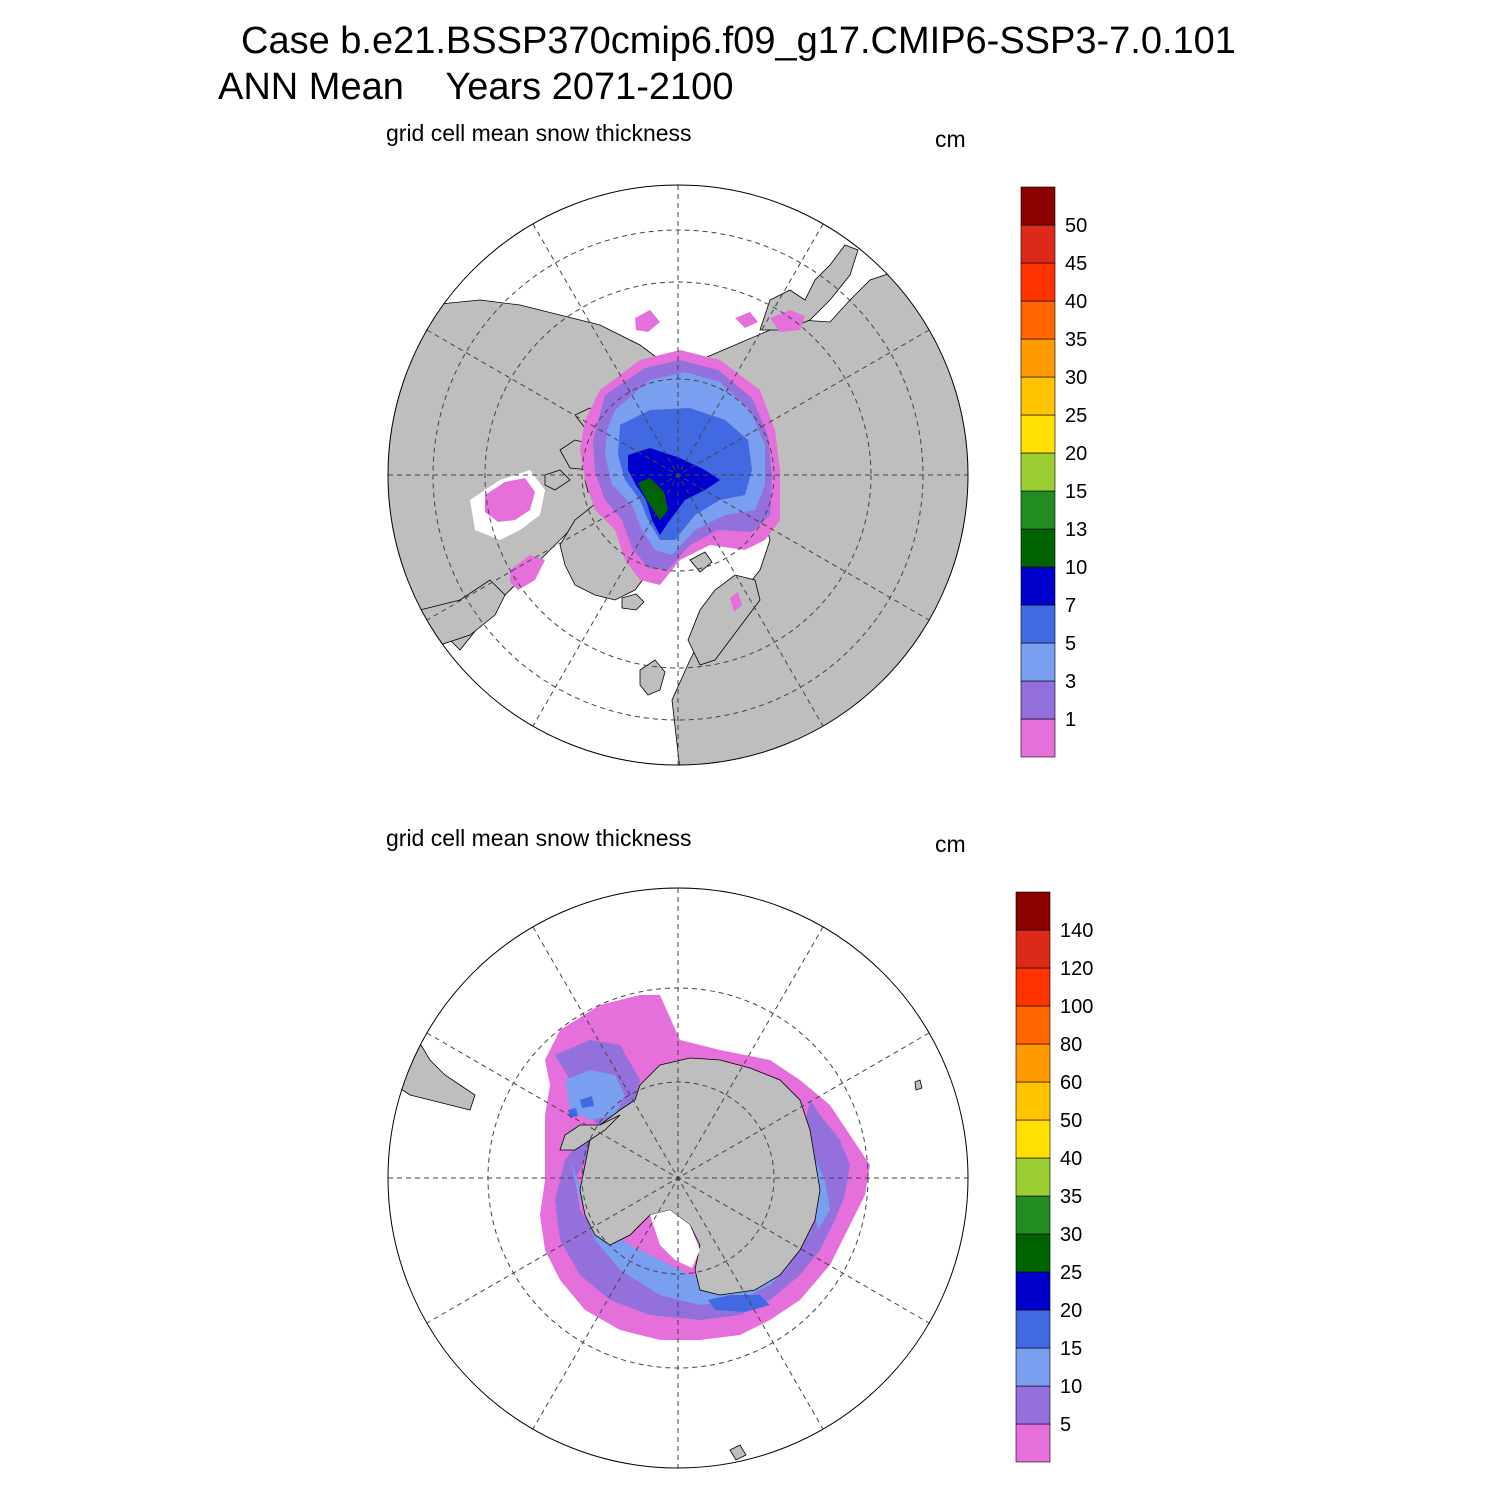 Image resolution: width=1500 pixels, height=1500 pixels. Describe the element at coordinates (1071, 1083) in the screenshot. I see `south-colorbar-tick-label: 60` at that location.